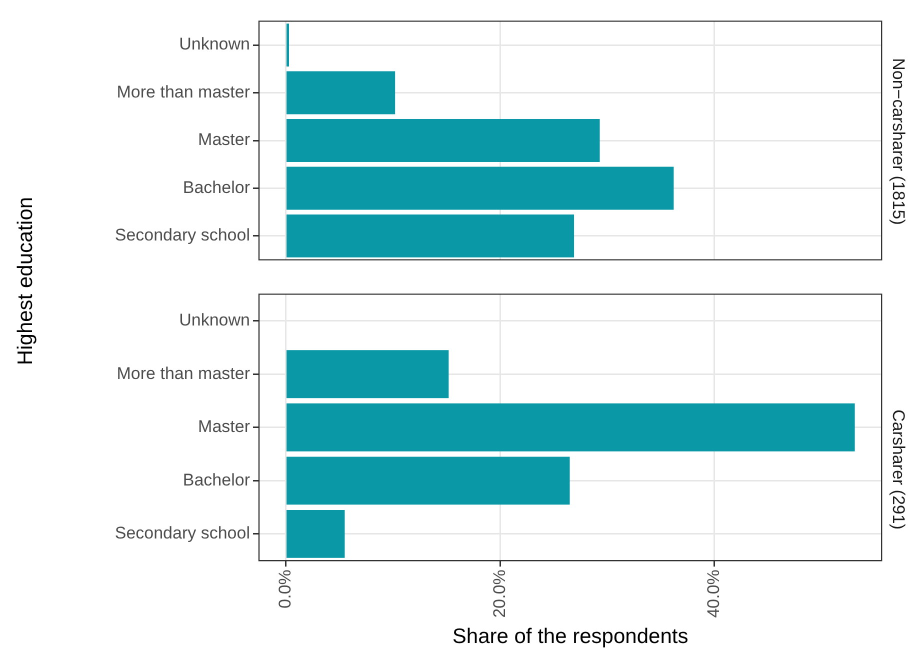 The height and width of the screenshot is (649, 911). I want to click on text: Non−carsharer (1815), so click(898, 141).